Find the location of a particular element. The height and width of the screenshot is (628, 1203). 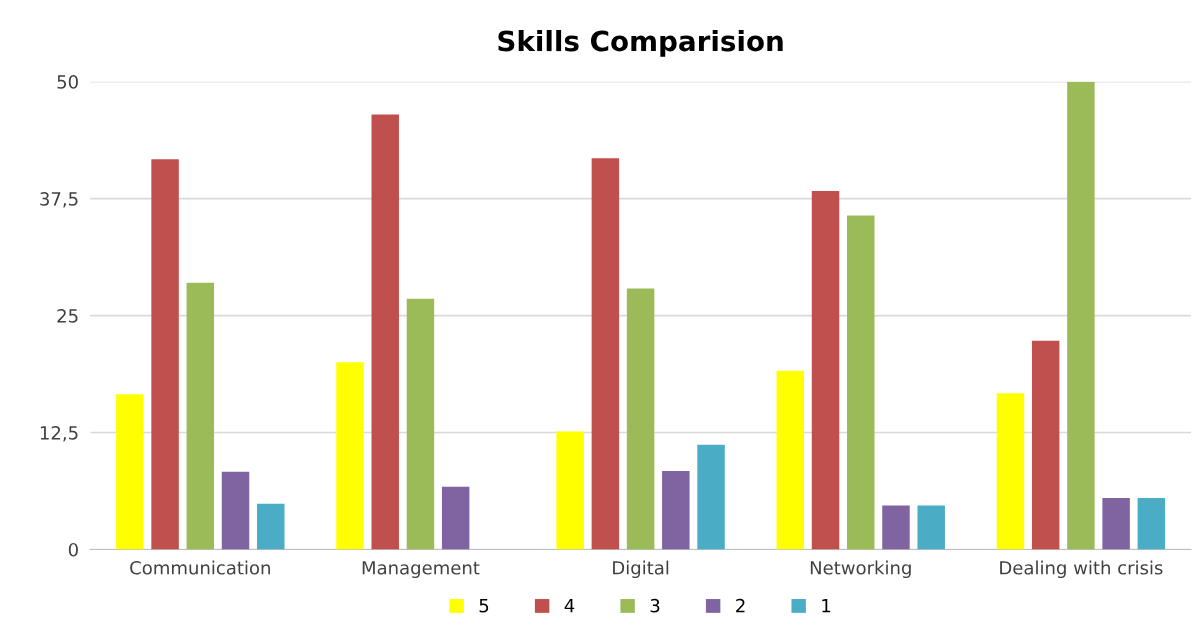

x-tick-label: Digital is located at coordinates (641, 569).